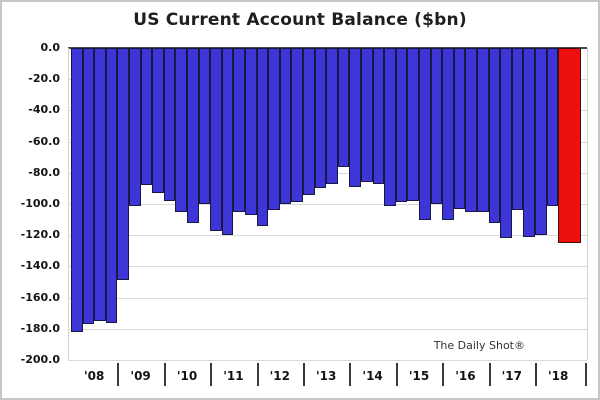 Image resolution: width=600 pixels, height=400 pixels. What do you see at coordinates (40, 235) in the screenshot?
I see `y-tick-label: -120.0` at bounding box center [40, 235].